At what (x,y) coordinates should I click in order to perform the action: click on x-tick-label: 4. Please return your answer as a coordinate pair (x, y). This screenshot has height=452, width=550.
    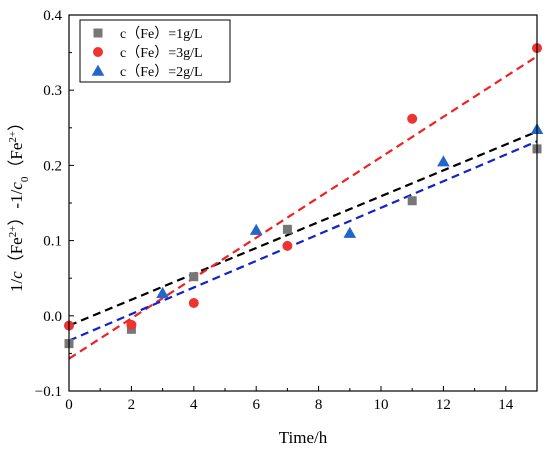
    Looking at the image, I should click on (194, 405).